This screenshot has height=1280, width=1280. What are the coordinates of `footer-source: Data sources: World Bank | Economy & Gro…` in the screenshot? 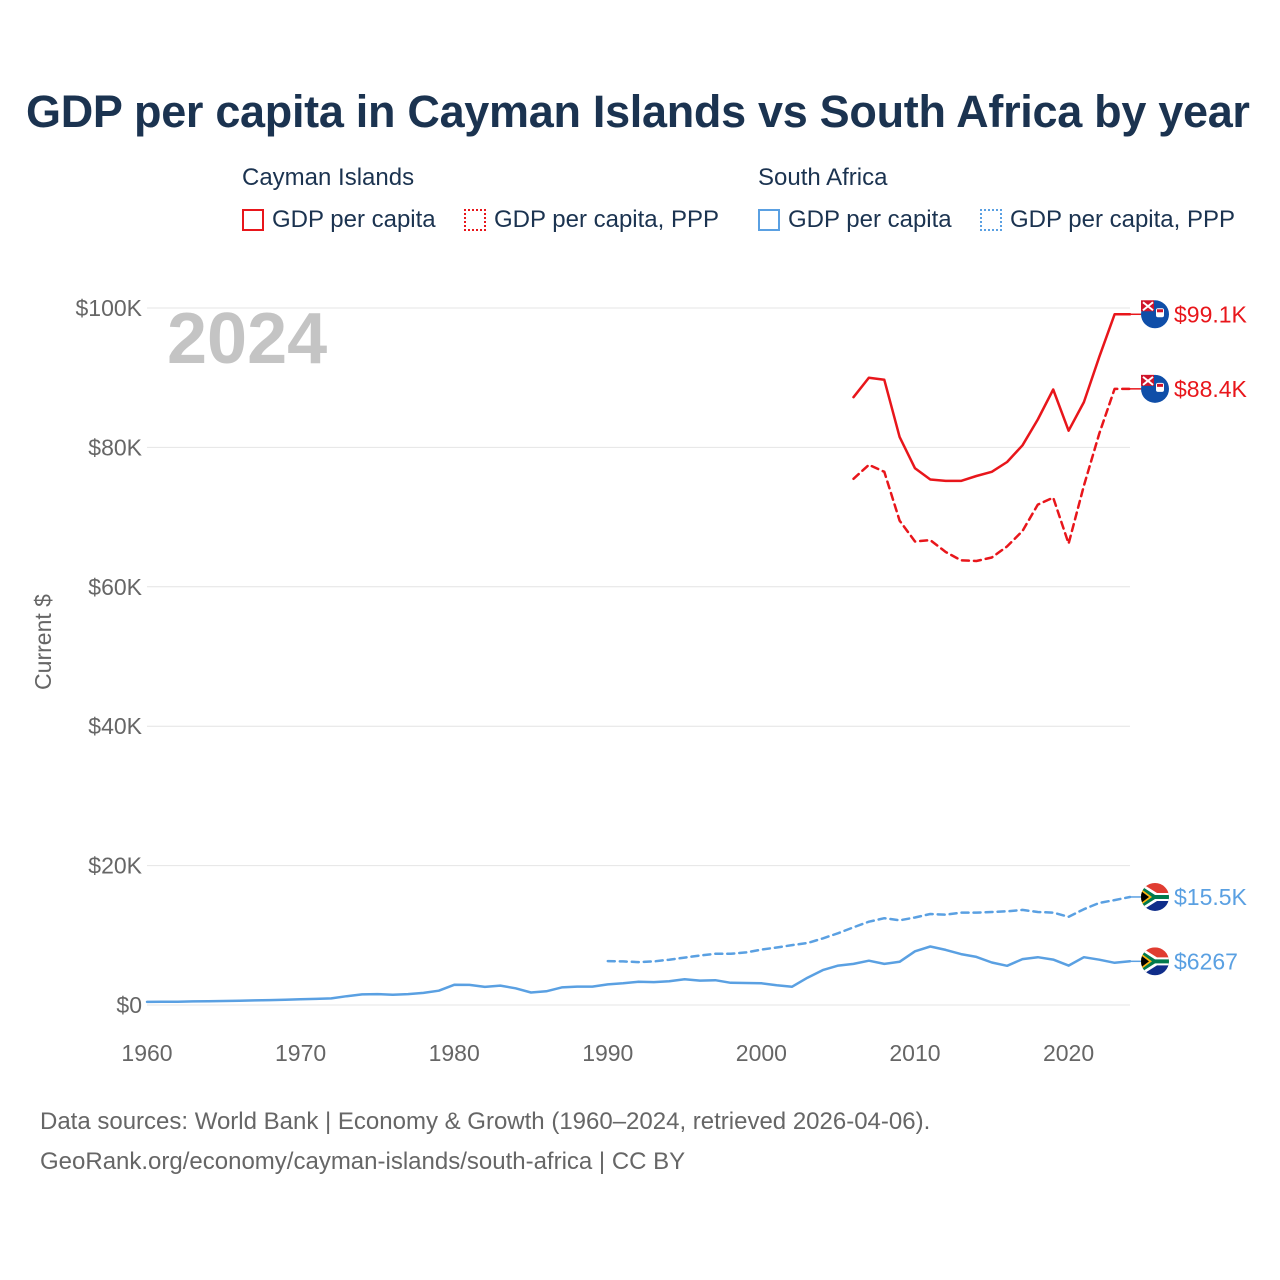 It's located at (485, 1121).